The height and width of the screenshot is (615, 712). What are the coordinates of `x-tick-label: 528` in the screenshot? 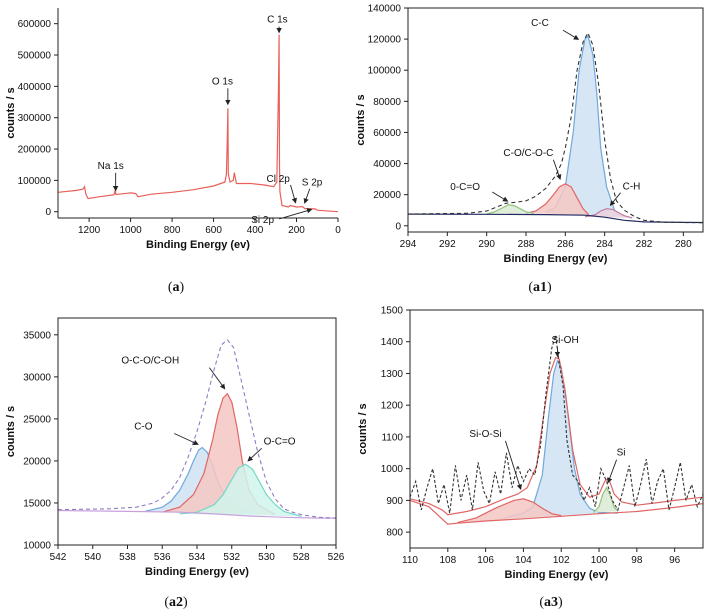 It's located at (301, 557).